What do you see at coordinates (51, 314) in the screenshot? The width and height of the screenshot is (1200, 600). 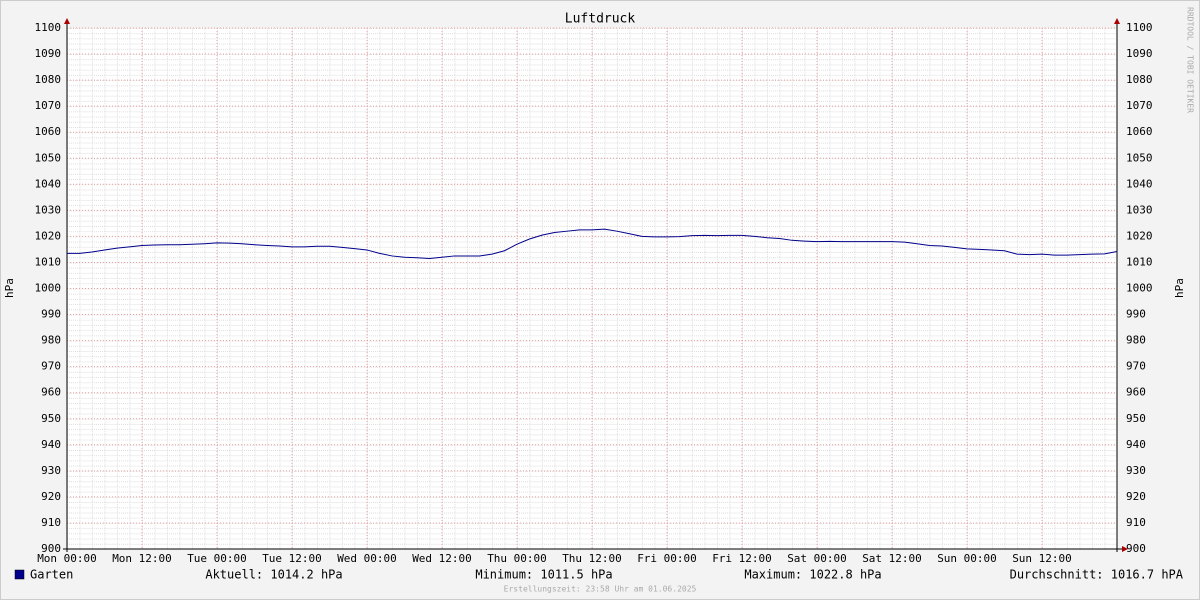 I see `y-tick-label: 990` at bounding box center [51, 314].